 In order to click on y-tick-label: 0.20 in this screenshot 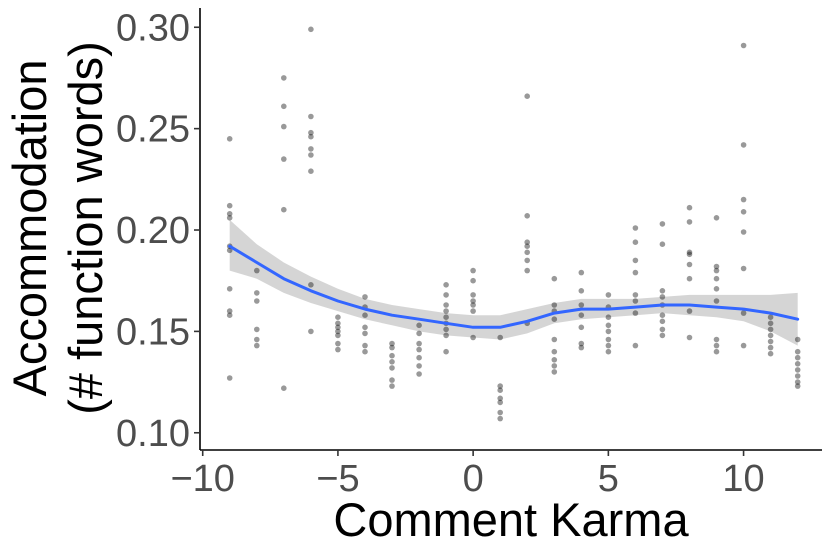, I will do `click(153, 231)`.